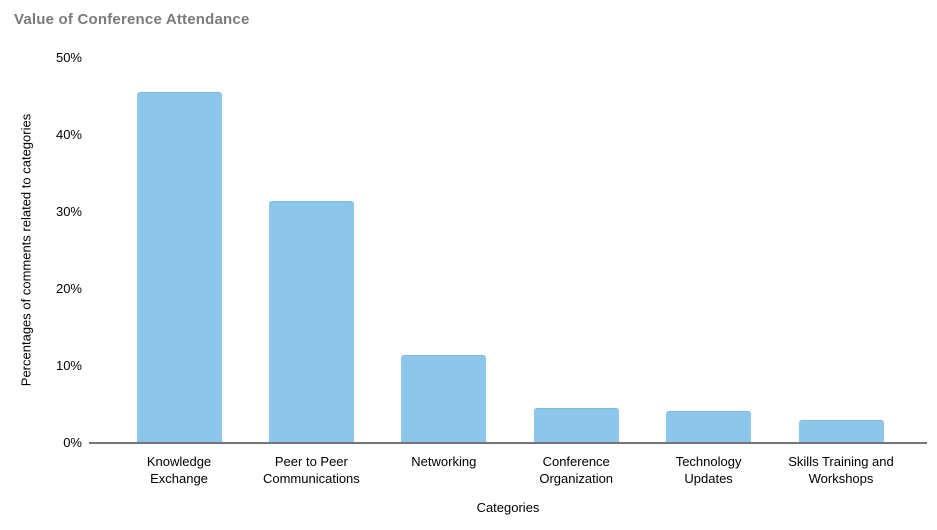 This screenshot has width=937, height=530. Describe the element at coordinates (179, 470) in the screenshot. I see `category-label: Knowledge Exchange` at that location.